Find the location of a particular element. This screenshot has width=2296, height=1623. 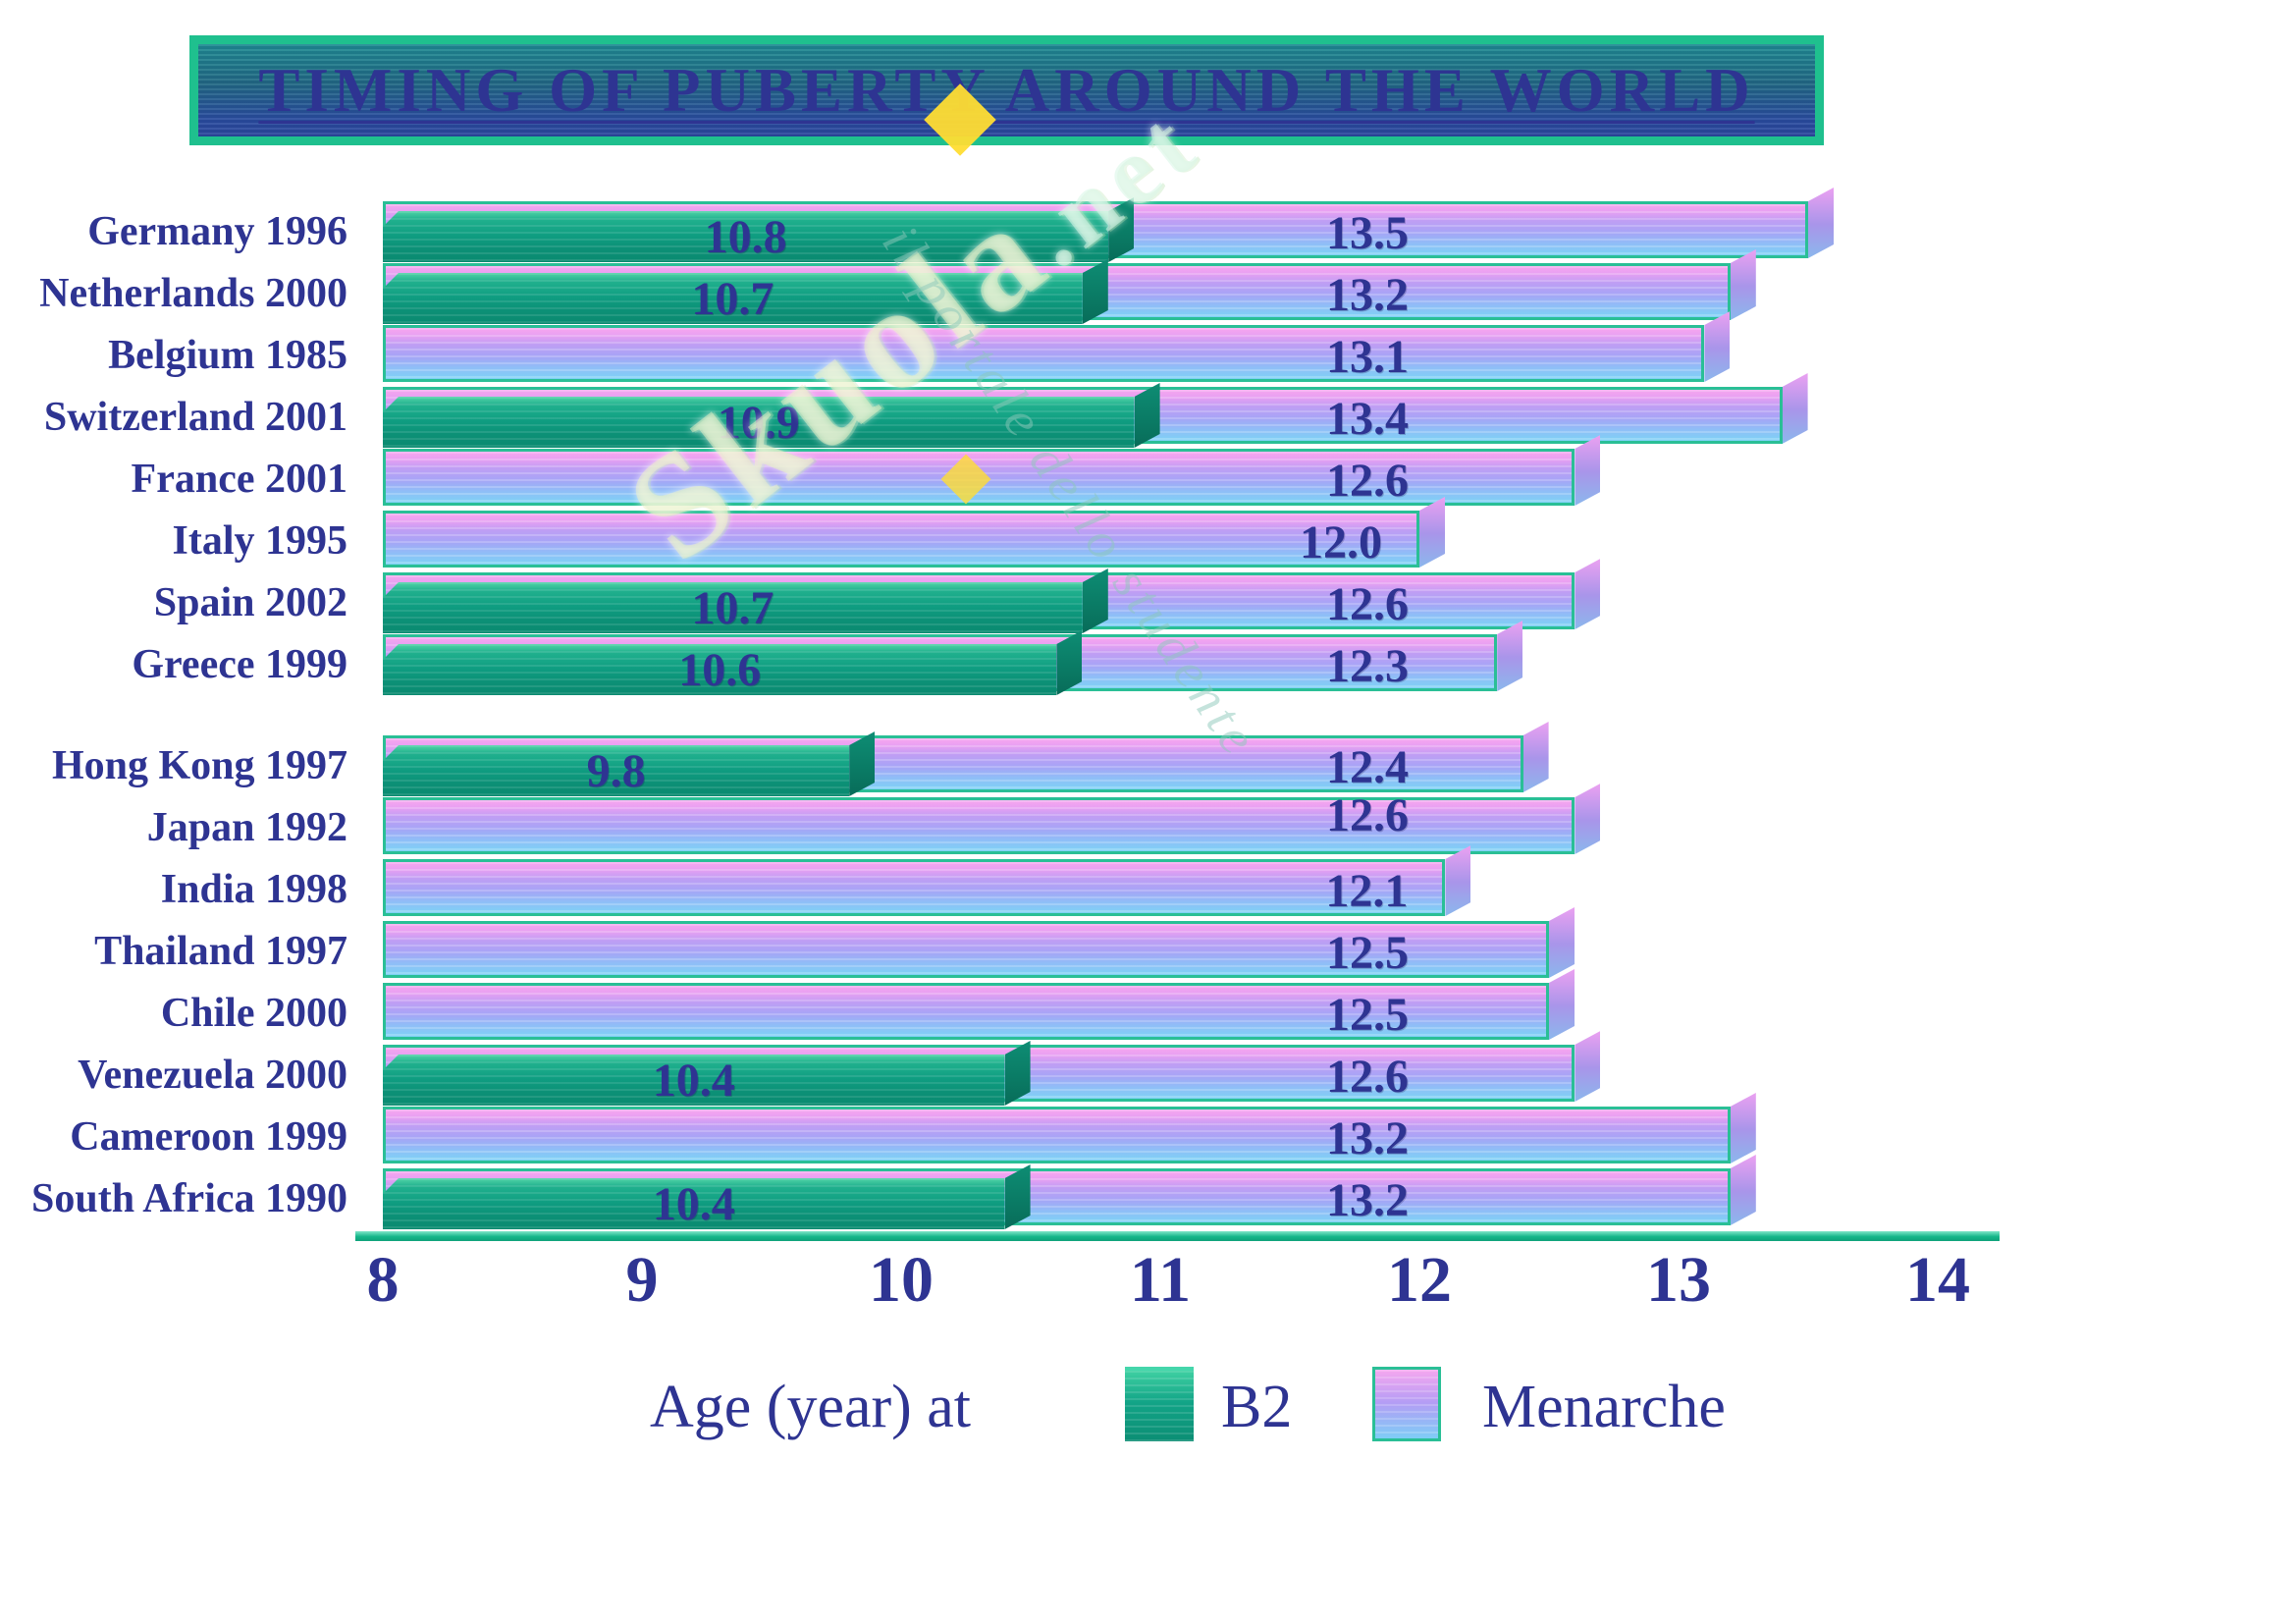

x-axis-label: Age (year) at is located at coordinates (811, 1407).